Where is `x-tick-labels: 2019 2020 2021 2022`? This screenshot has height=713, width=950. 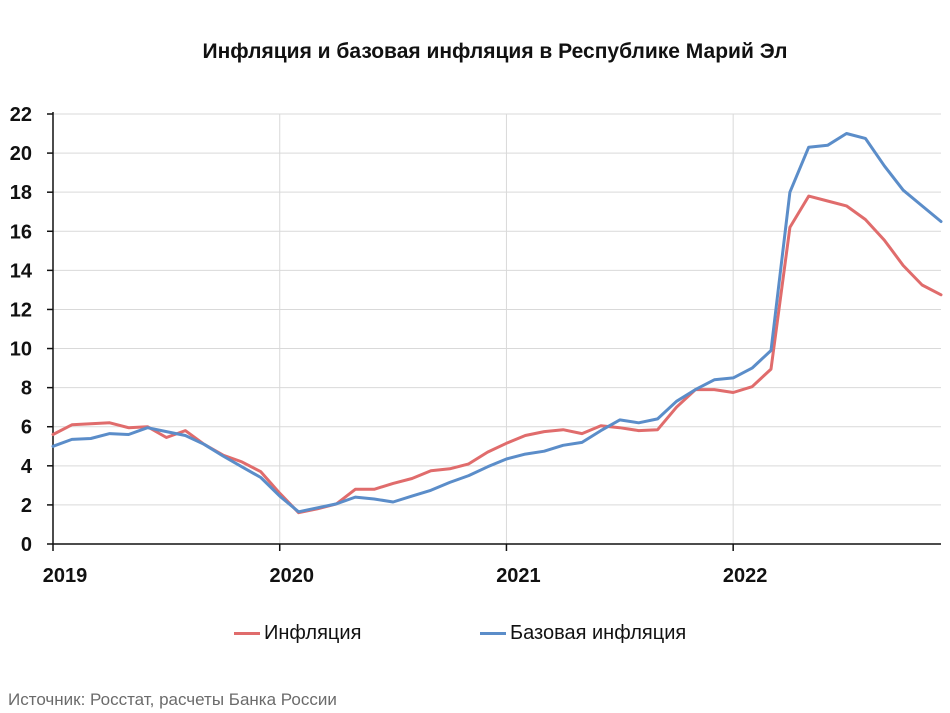
x-tick-labels: 2019 2020 2021 2022 is located at coordinates (405, 576).